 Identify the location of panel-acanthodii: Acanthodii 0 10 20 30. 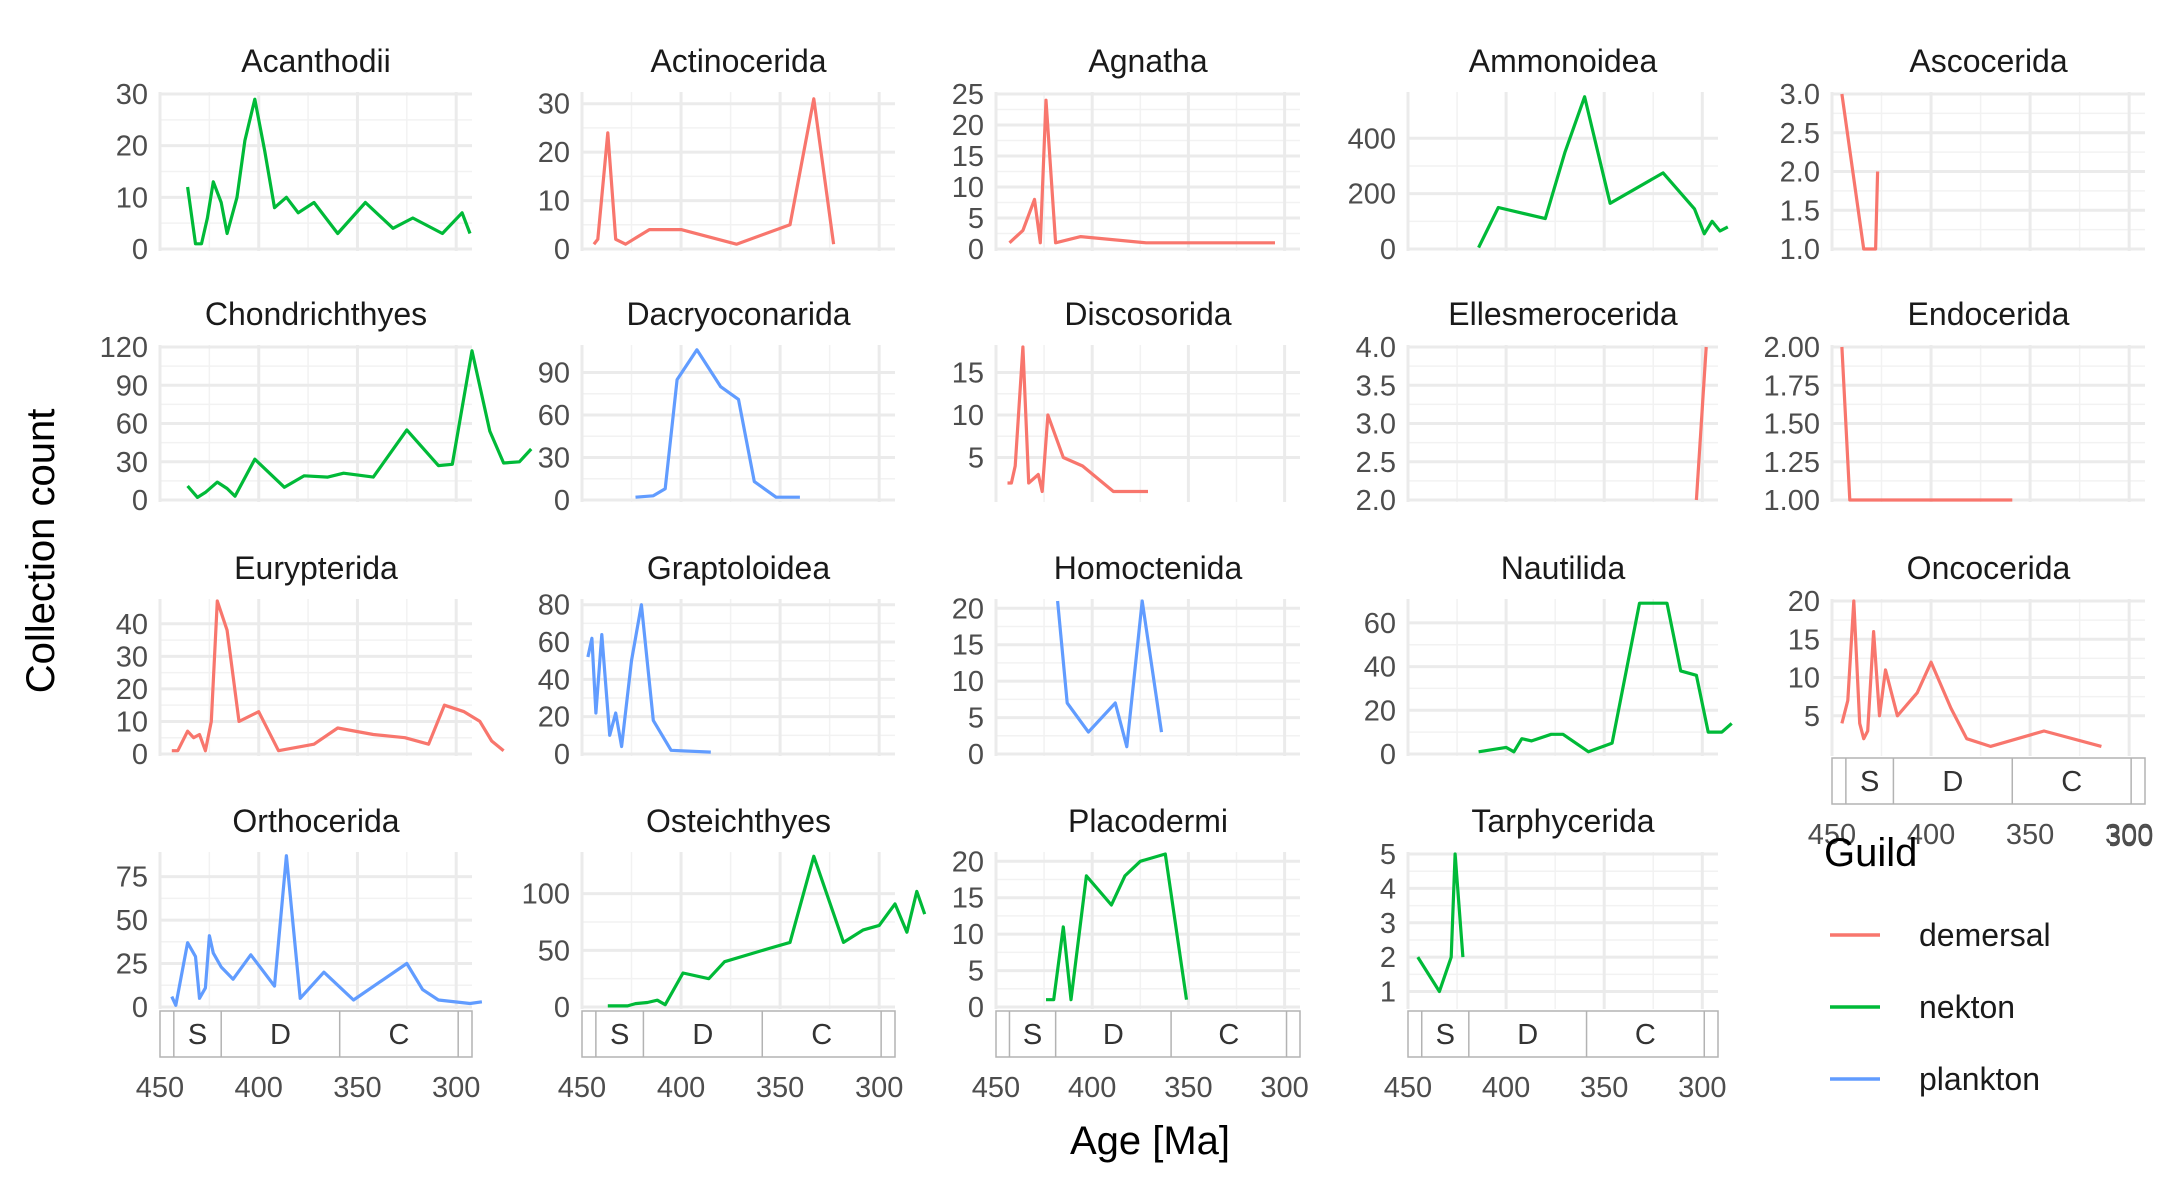
(294, 154).